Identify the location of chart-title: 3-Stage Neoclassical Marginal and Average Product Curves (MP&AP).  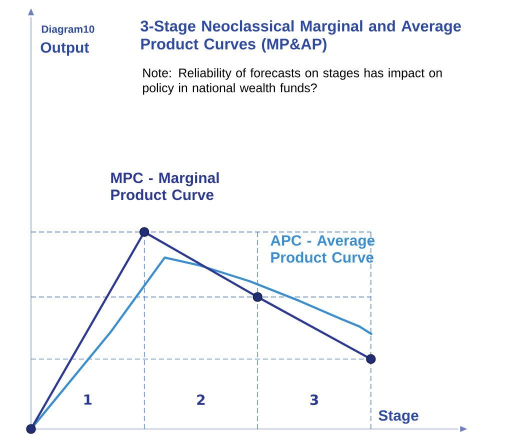
(300, 36).